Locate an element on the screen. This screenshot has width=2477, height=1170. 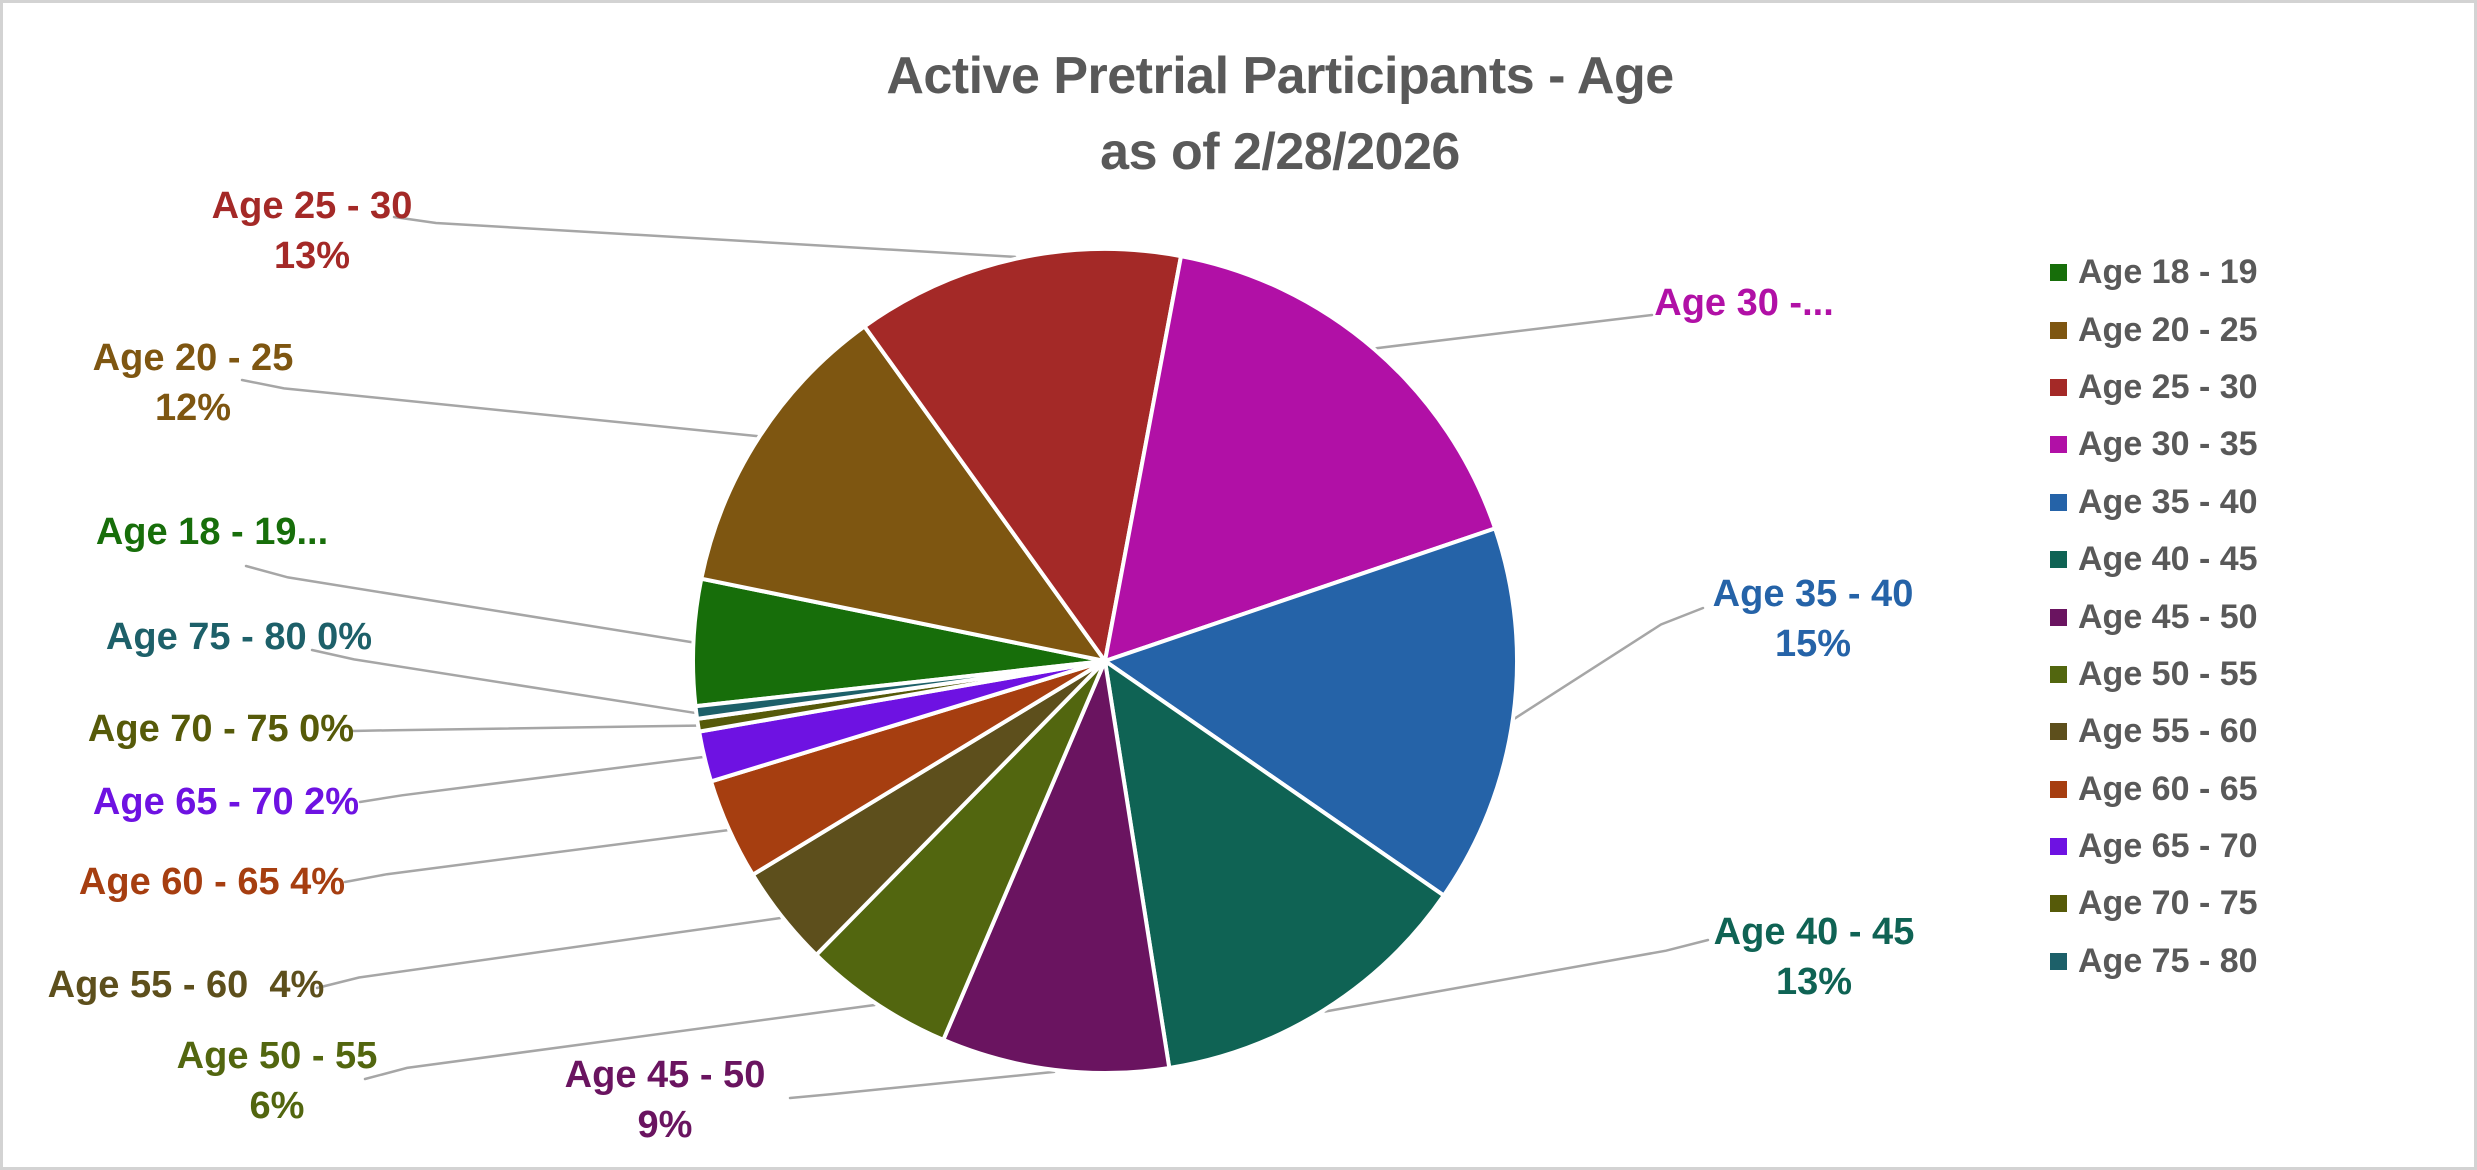
callout-line: Age 25 - 30 is located at coordinates (312, 206).